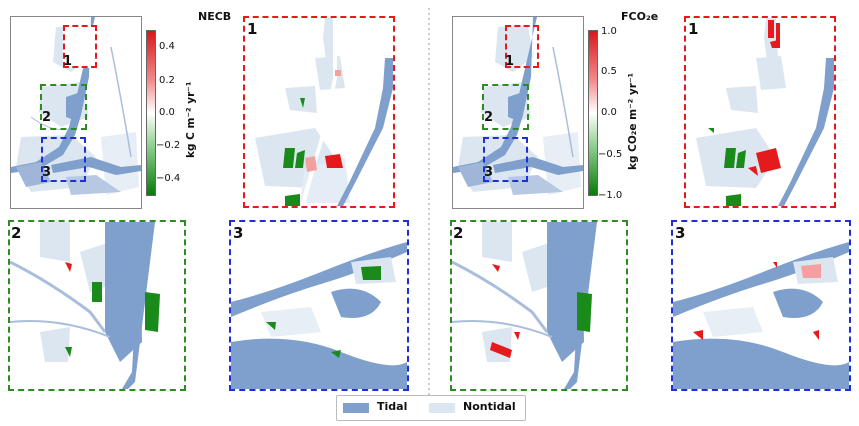  What do you see at coordinates (761, 315) in the screenshot?
I see `fco2e-inset-3-map` at bounding box center [761, 315].